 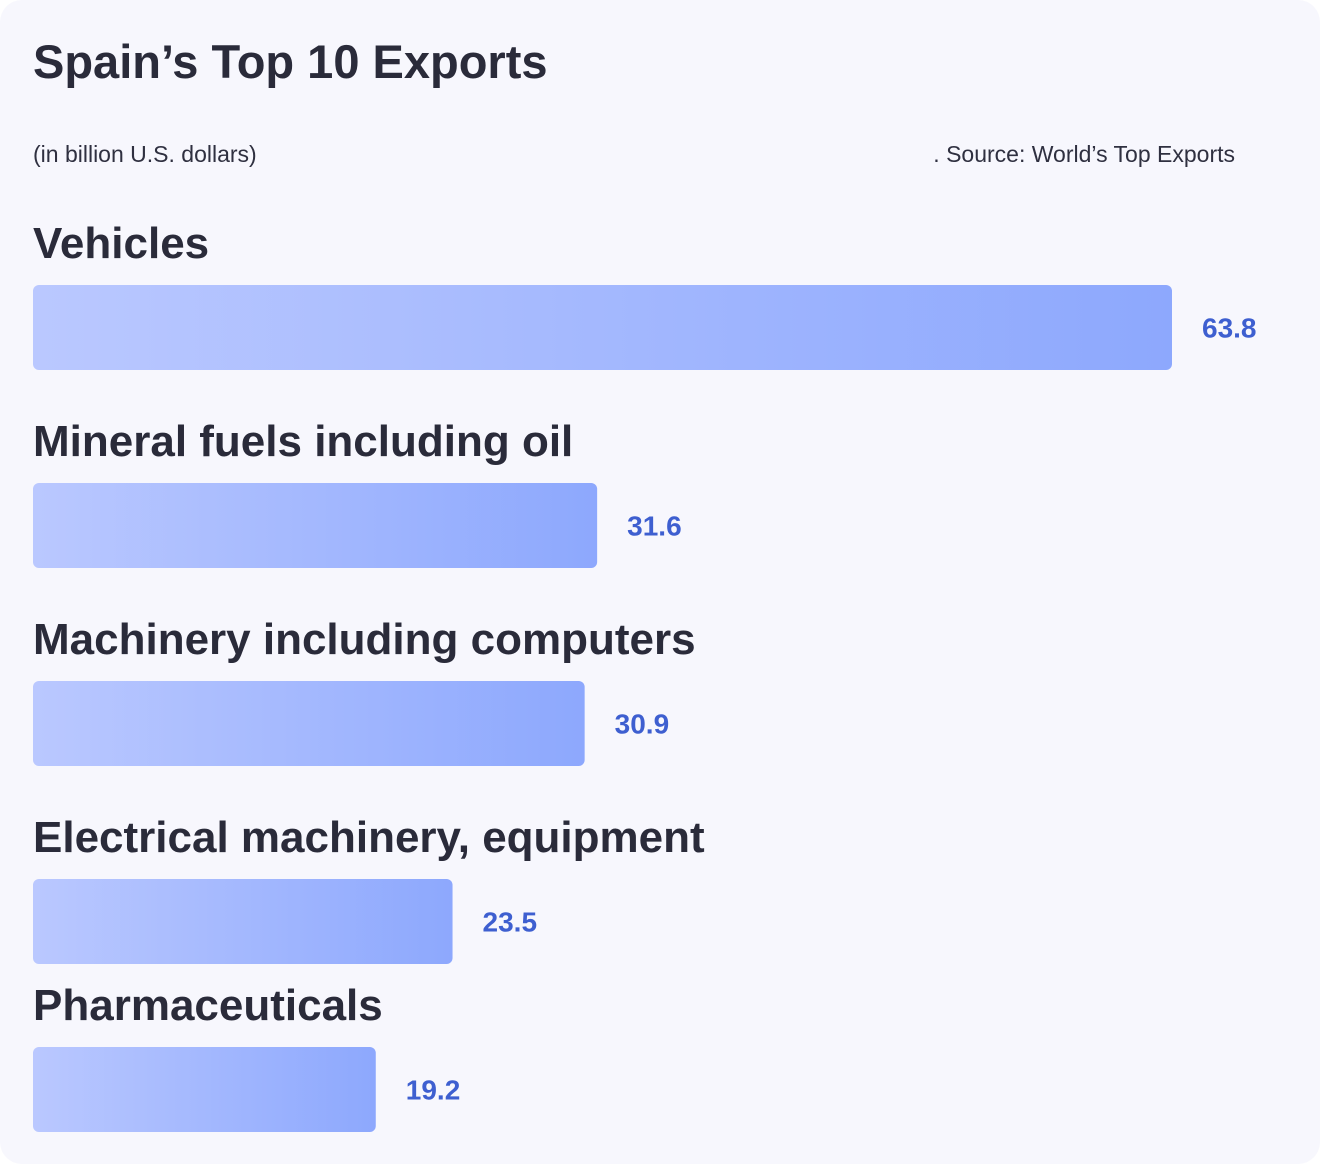 I want to click on chart-title: Spain’s Top 10 Exports, so click(x=290, y=61).